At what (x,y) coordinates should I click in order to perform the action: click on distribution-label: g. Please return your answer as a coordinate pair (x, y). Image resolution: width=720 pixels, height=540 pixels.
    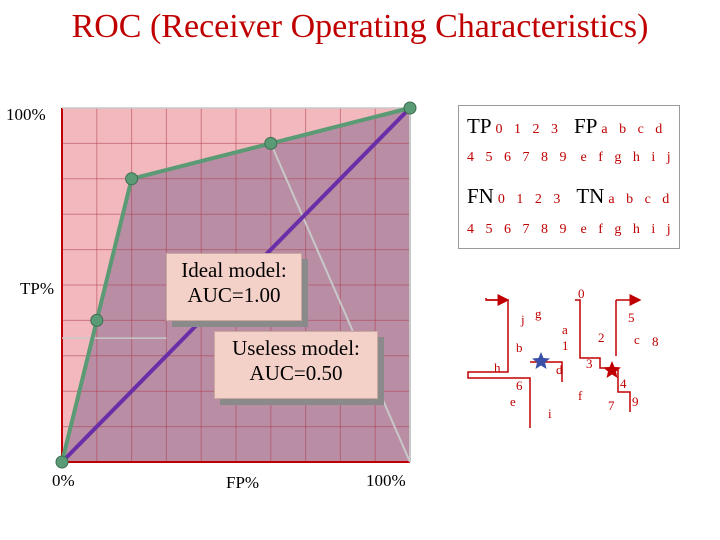
    Looking at the image, I should click on (538, 313).